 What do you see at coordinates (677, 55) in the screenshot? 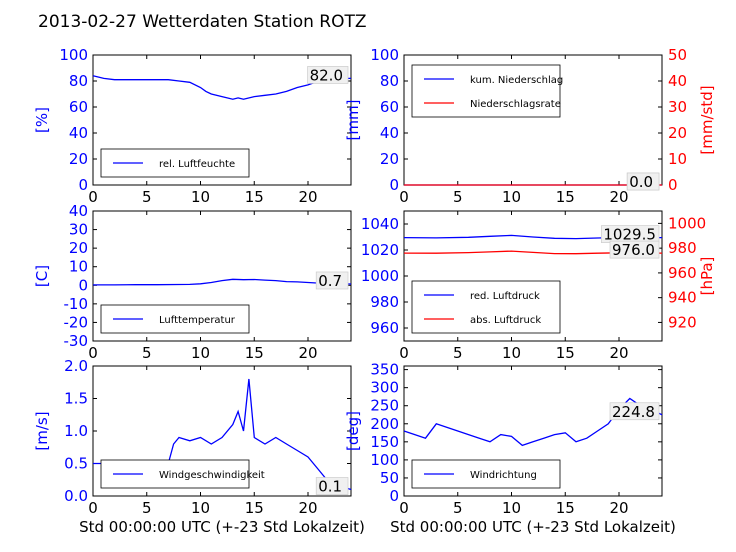
I see `y2-tick-label: 50` at bounding box center [677, 55].